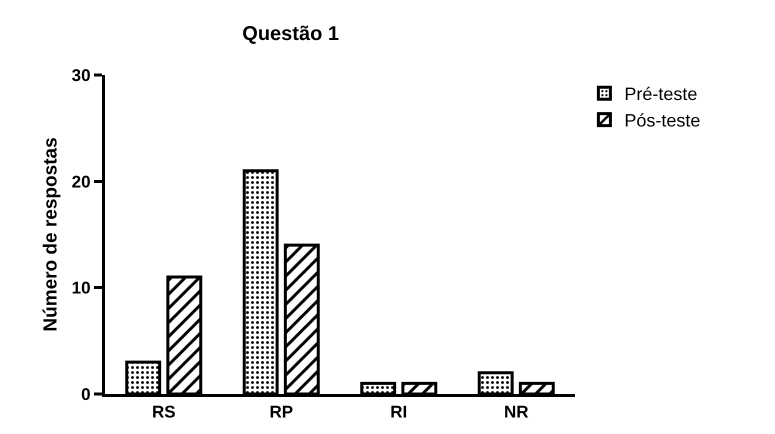 The width and height of the screenshot is (775, 434). What do you see at coordinates (51, 234) in the screenshot?
I see `y-axis-title: Número de respostas` at bounding box center [51, 234].